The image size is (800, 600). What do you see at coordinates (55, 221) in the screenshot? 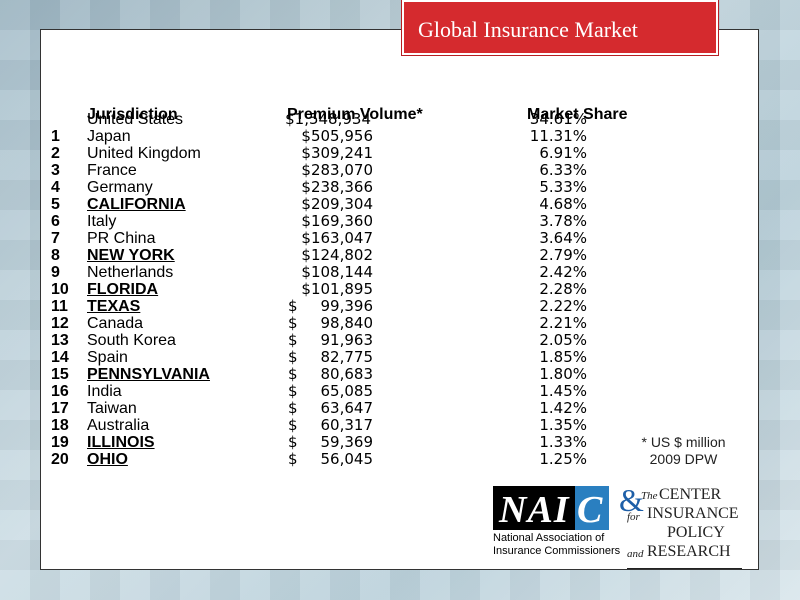
I see `rank-number: 6` at bounding box center [55, 221].